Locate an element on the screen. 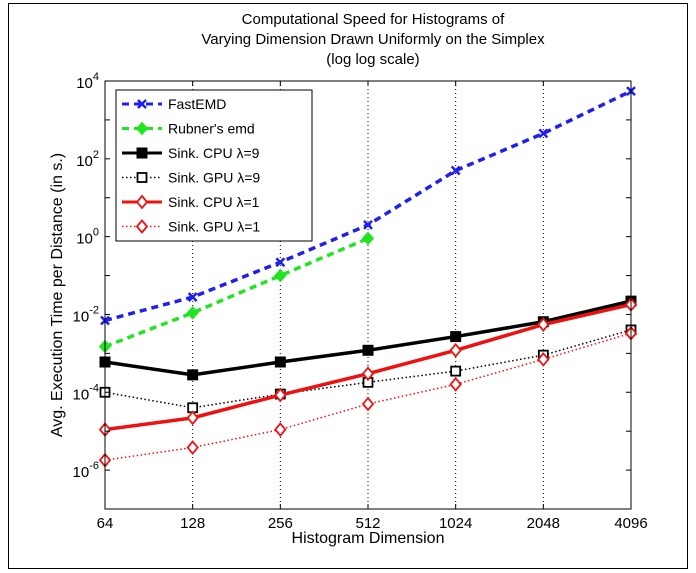  x-axis-label: Histogram Dimension is located at coordinates (368, 538).